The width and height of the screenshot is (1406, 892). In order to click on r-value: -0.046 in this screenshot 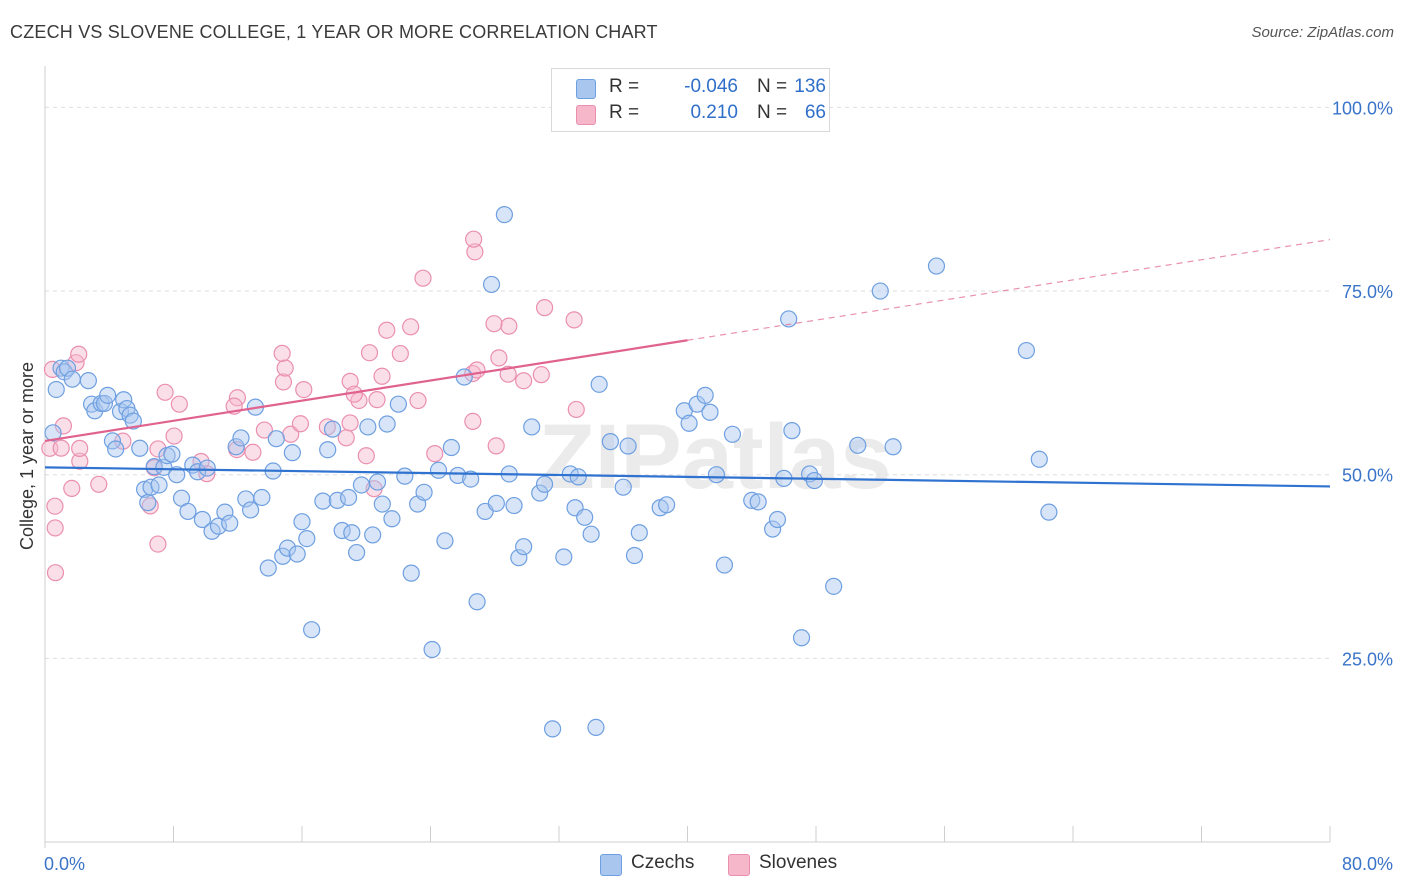, I will do `click(711, 86)`.